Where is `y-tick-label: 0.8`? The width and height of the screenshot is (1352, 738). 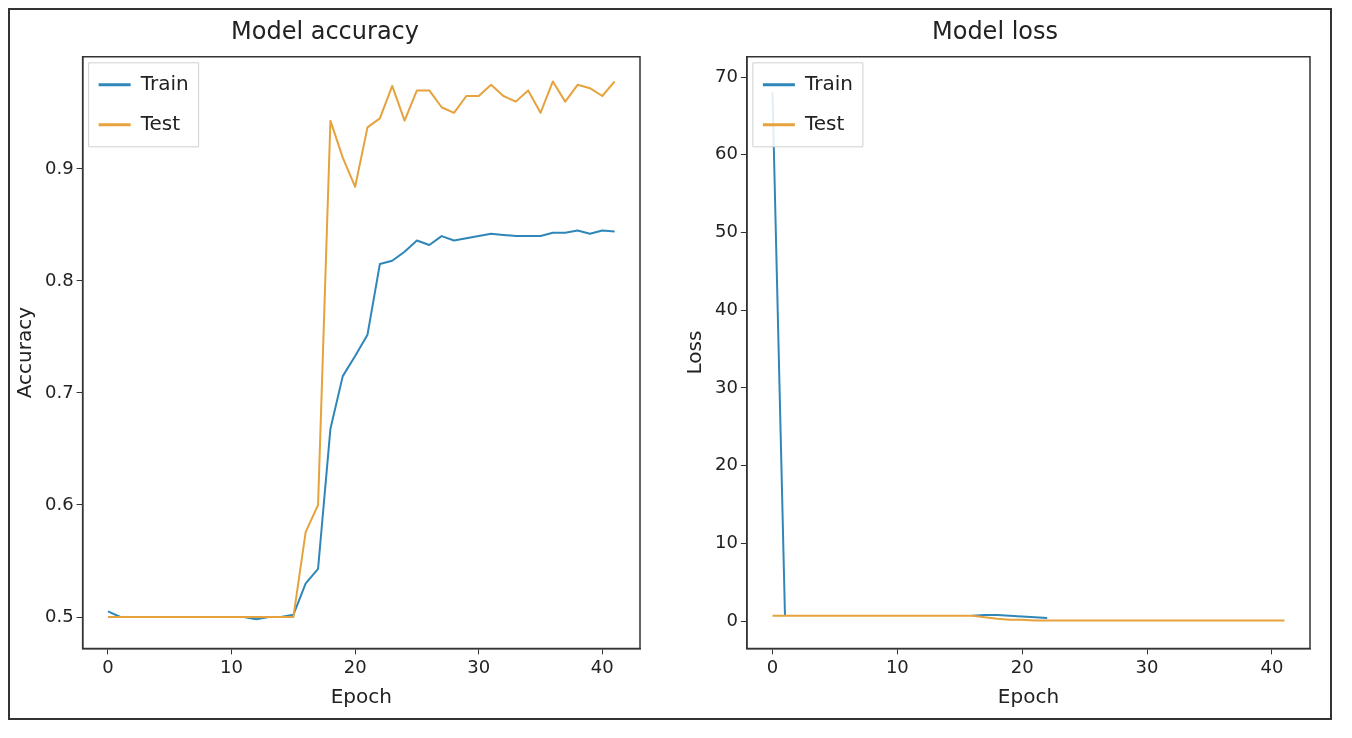 y-tick-label: 0.8 is located at coordinates (59, 279).